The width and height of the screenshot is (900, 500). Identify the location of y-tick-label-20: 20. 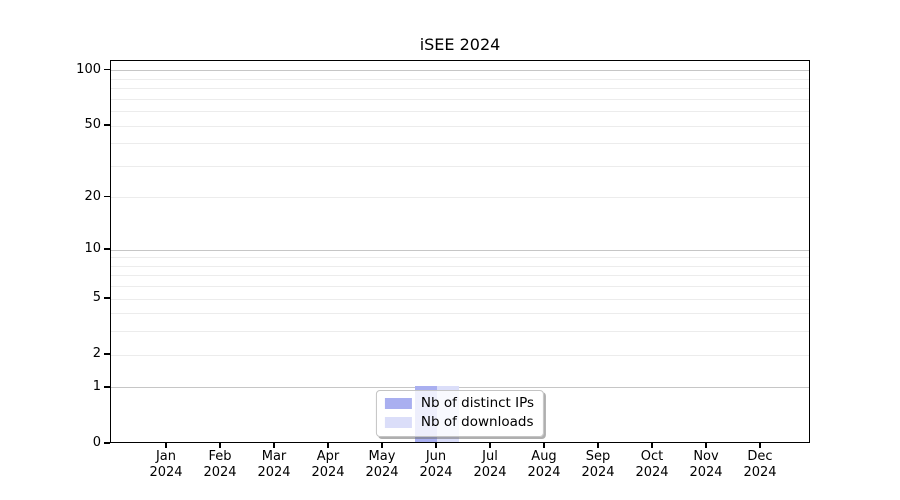
(92, 196).